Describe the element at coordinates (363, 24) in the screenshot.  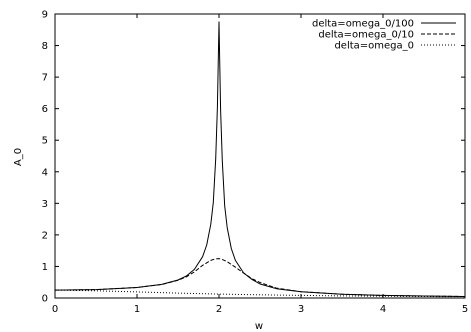
I see `legend-label: delta=omega_0/100` at that location.